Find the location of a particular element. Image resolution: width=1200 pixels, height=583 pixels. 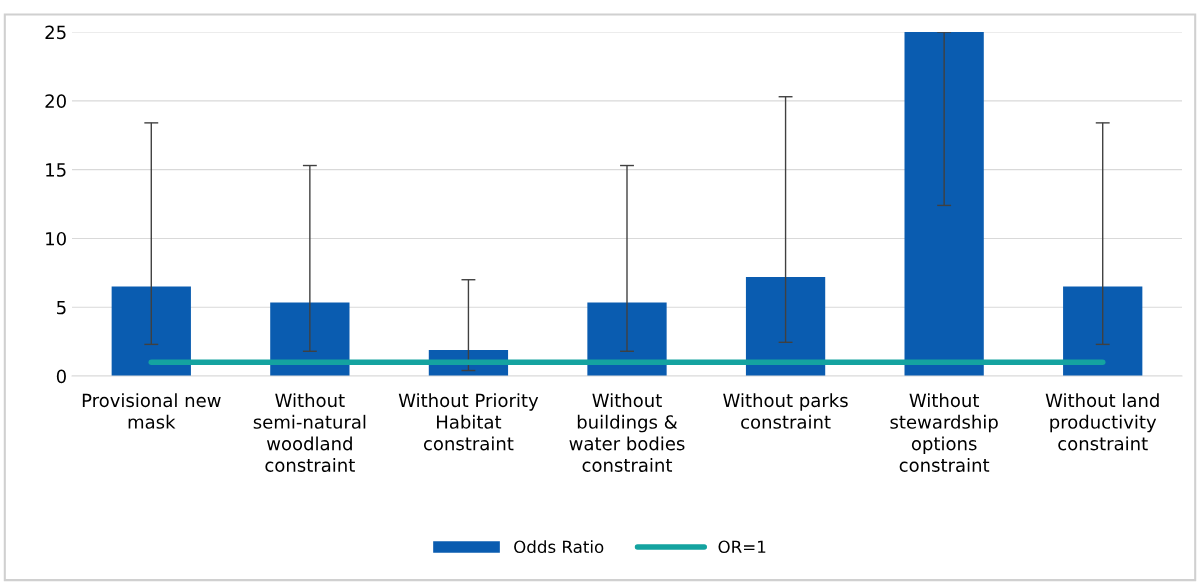

y-tick-label: 10 is located at coordinates (56, 238).